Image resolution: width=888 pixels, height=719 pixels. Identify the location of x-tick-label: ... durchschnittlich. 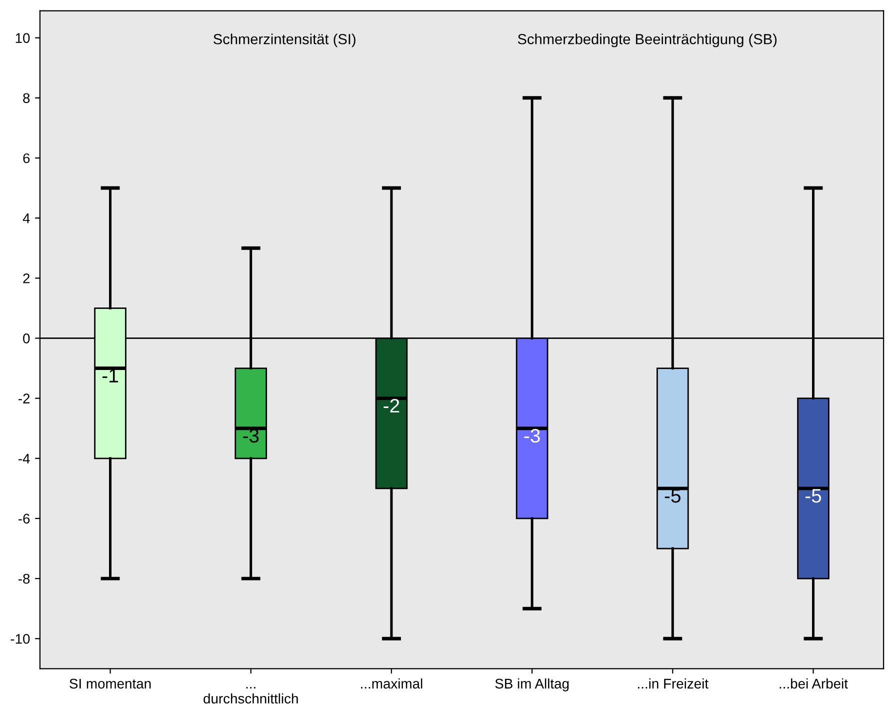
(251, 695).